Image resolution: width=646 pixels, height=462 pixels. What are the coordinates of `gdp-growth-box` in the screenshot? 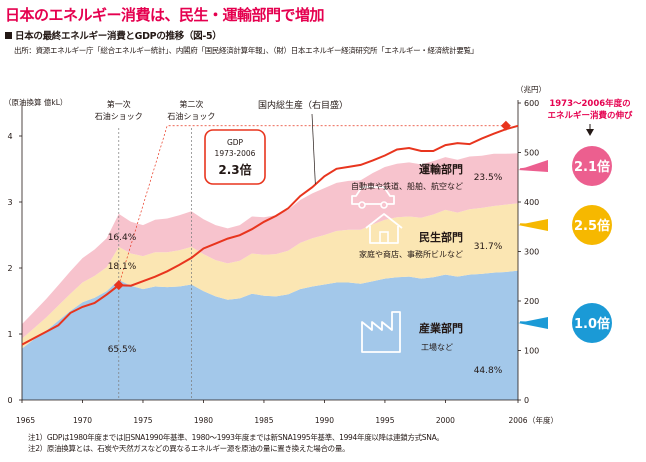 It's located at (235, 157).